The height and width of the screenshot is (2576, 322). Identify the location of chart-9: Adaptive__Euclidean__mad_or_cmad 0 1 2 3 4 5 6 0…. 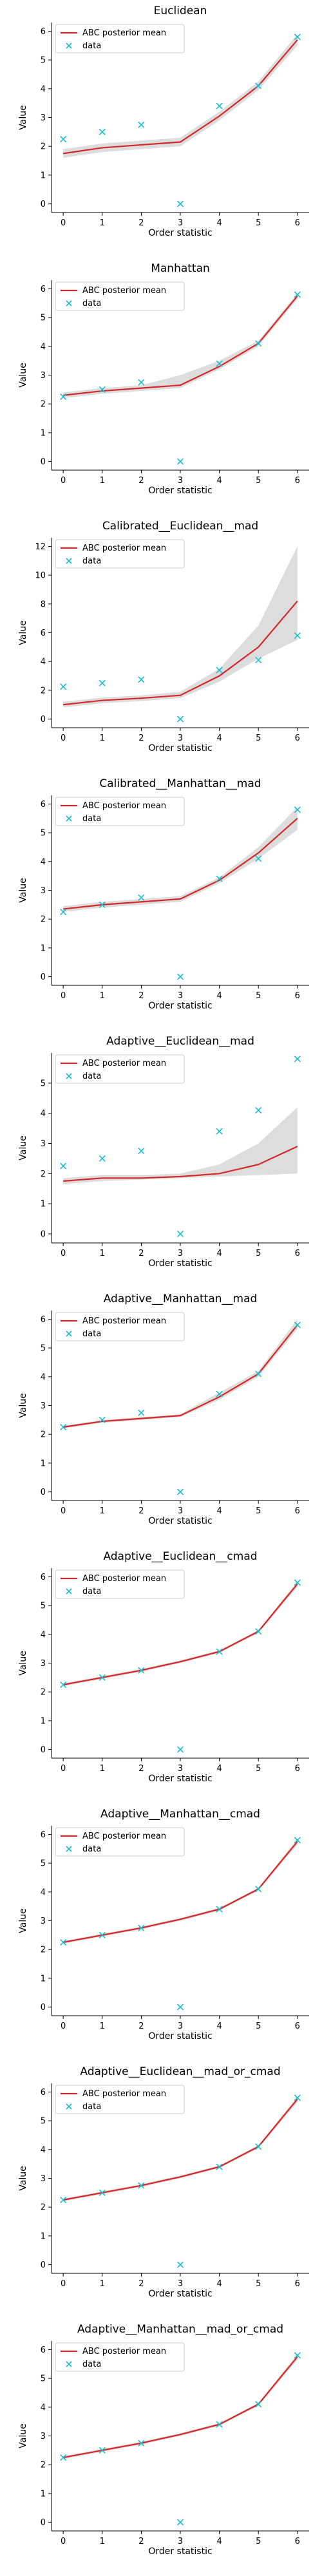
(163, 2182).